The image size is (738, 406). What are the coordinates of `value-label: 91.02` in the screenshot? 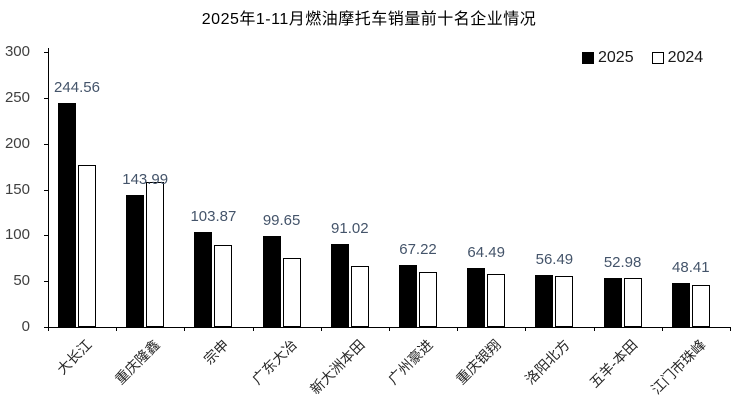 It's located at (350, 228).